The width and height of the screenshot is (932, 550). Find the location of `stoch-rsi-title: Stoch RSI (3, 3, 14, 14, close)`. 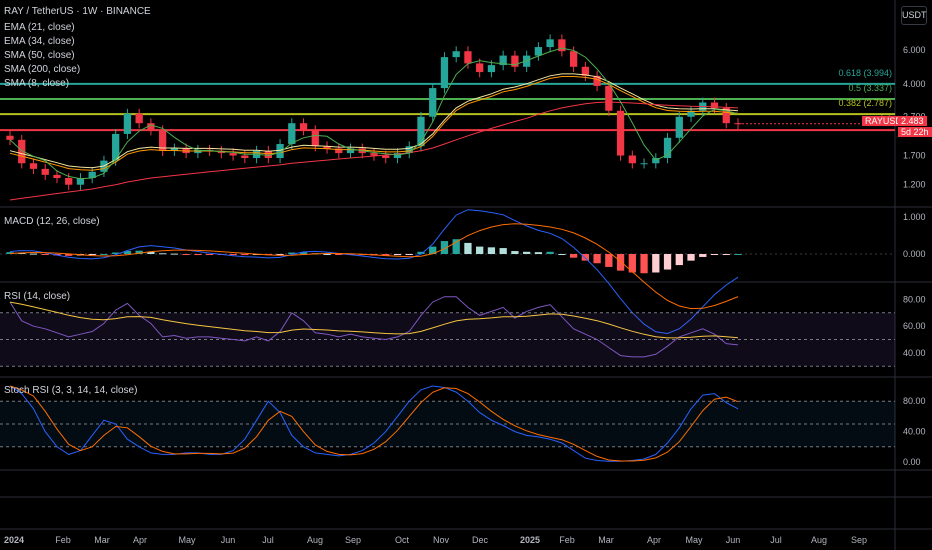

stoch-rsi-title: Stoch RSI (3, 3, 14, 14, close) is located at coordinates (71, 390).